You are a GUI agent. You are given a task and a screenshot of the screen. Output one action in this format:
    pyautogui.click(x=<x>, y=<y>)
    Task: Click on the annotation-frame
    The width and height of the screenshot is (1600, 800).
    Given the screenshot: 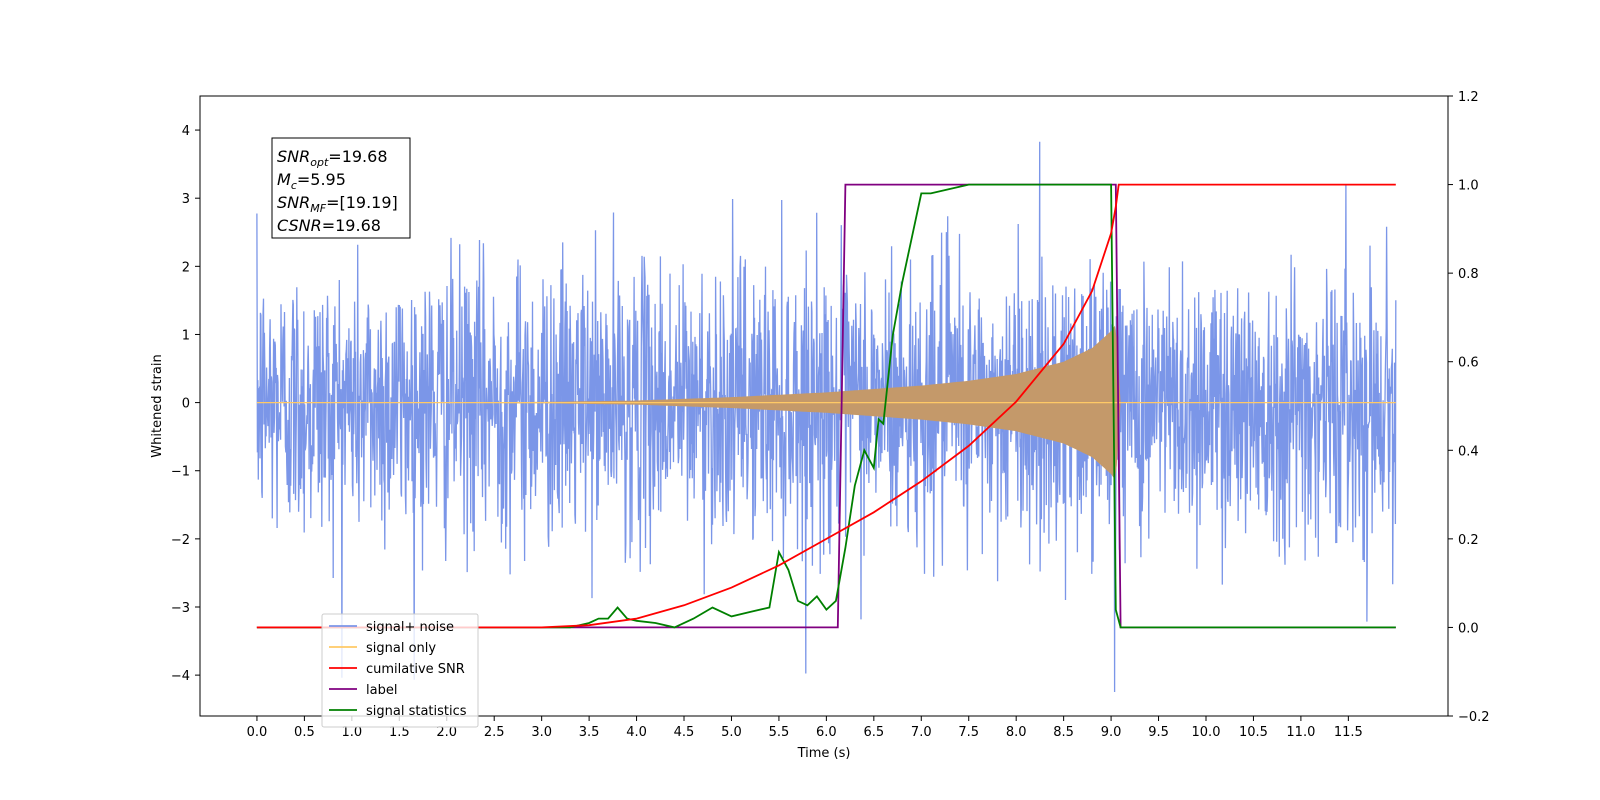 What is the action you would take?
    pyautogui.click(x=341, y=188)
    